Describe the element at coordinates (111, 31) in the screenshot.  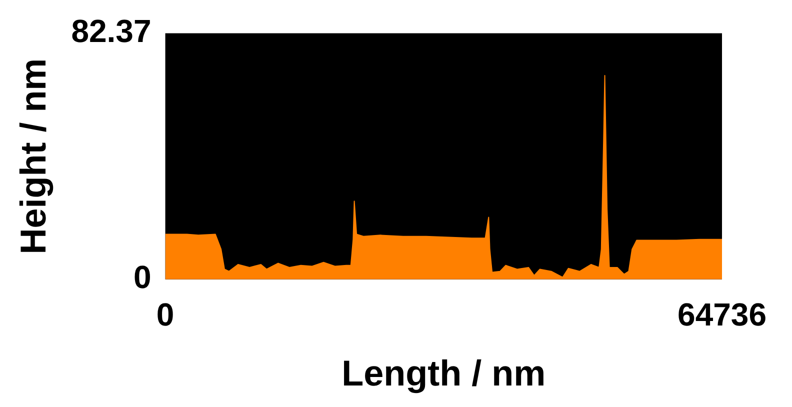
I see `y-tick-label: 82.37` at that location.